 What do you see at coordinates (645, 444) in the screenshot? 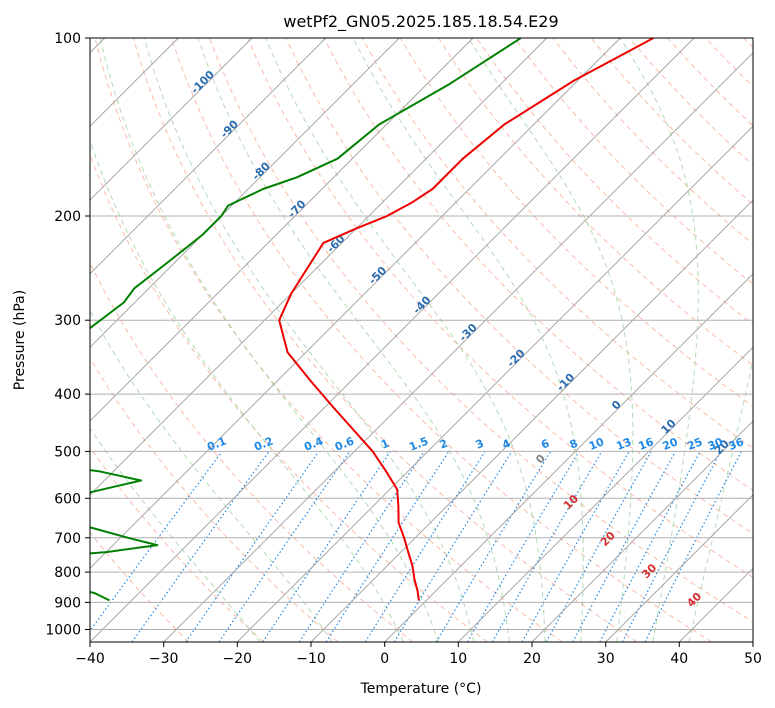
I see `mixing-ratio-label: 16` at bounding box center [645, 444].